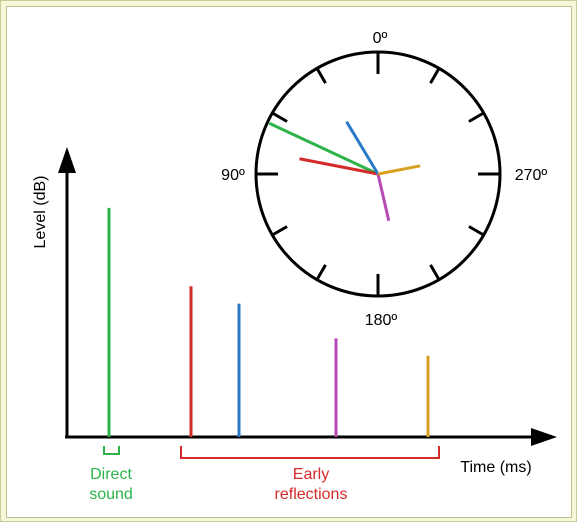  I want to click on x-axis-arrowhead, so click(544, 437).